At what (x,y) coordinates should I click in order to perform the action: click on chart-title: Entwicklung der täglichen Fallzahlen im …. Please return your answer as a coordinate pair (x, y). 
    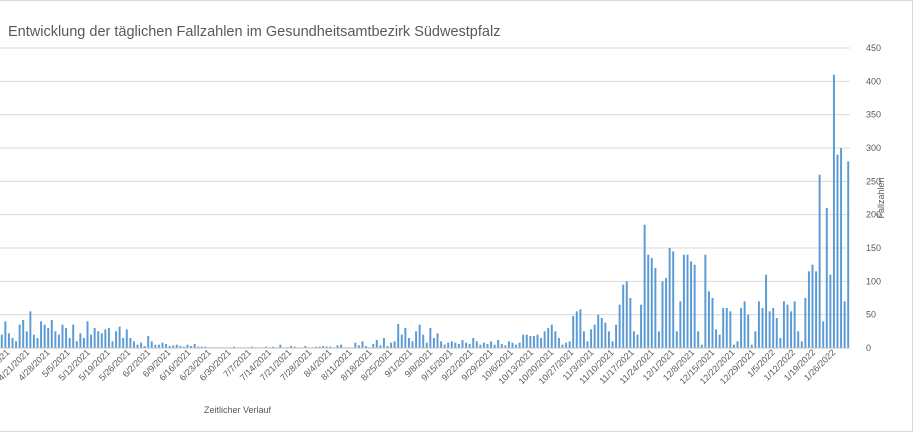
    Looking at the image, I should click on (254, 32).